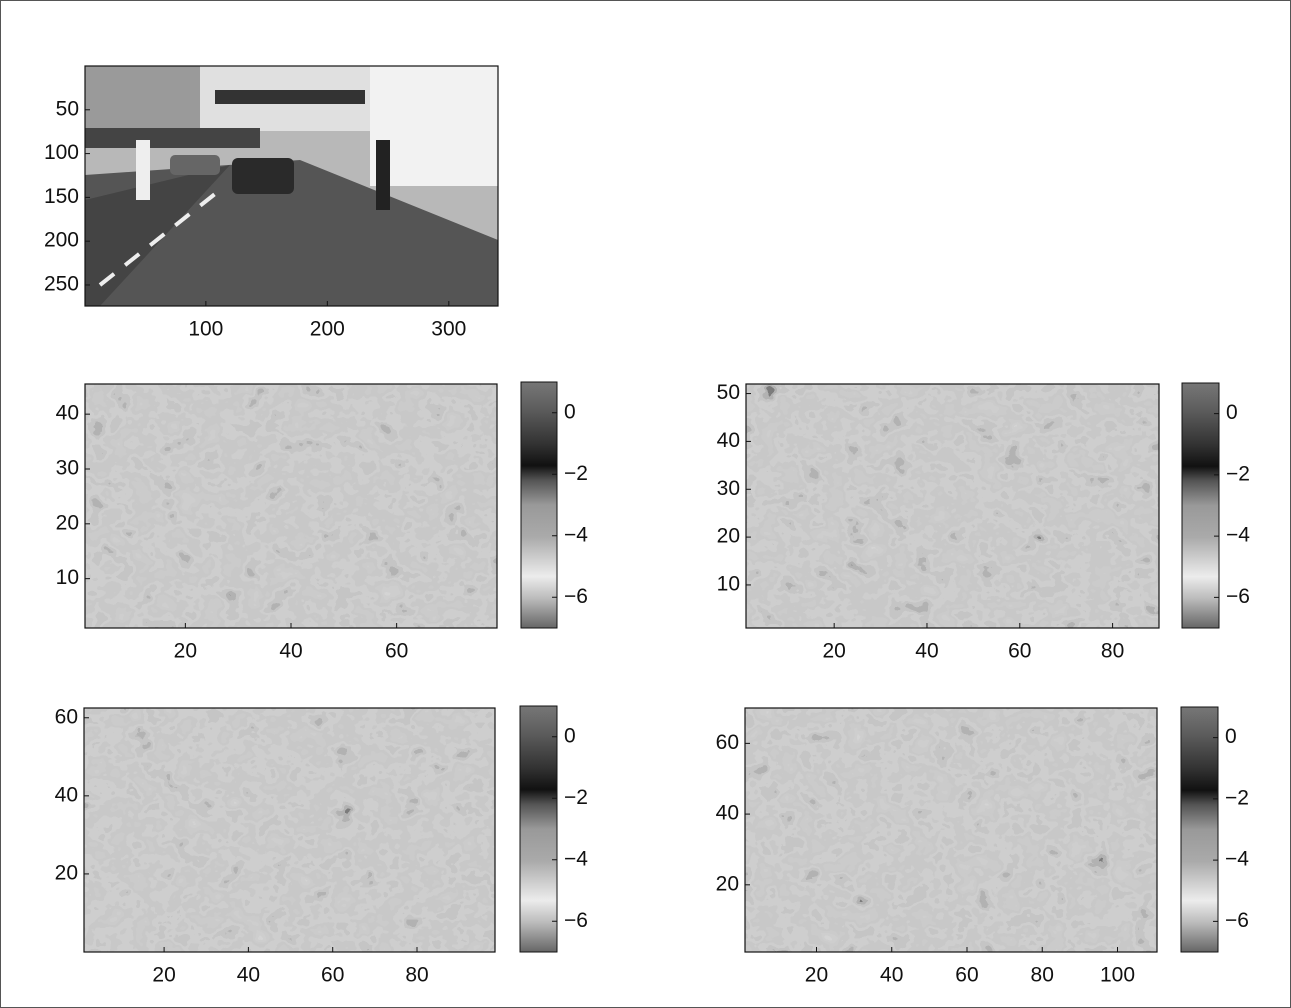 This screenshot has height=1008, width=1291. Describe the element at coordinates (61, 196) in the screenshot. I see `y-tick-label: 150` at that location.